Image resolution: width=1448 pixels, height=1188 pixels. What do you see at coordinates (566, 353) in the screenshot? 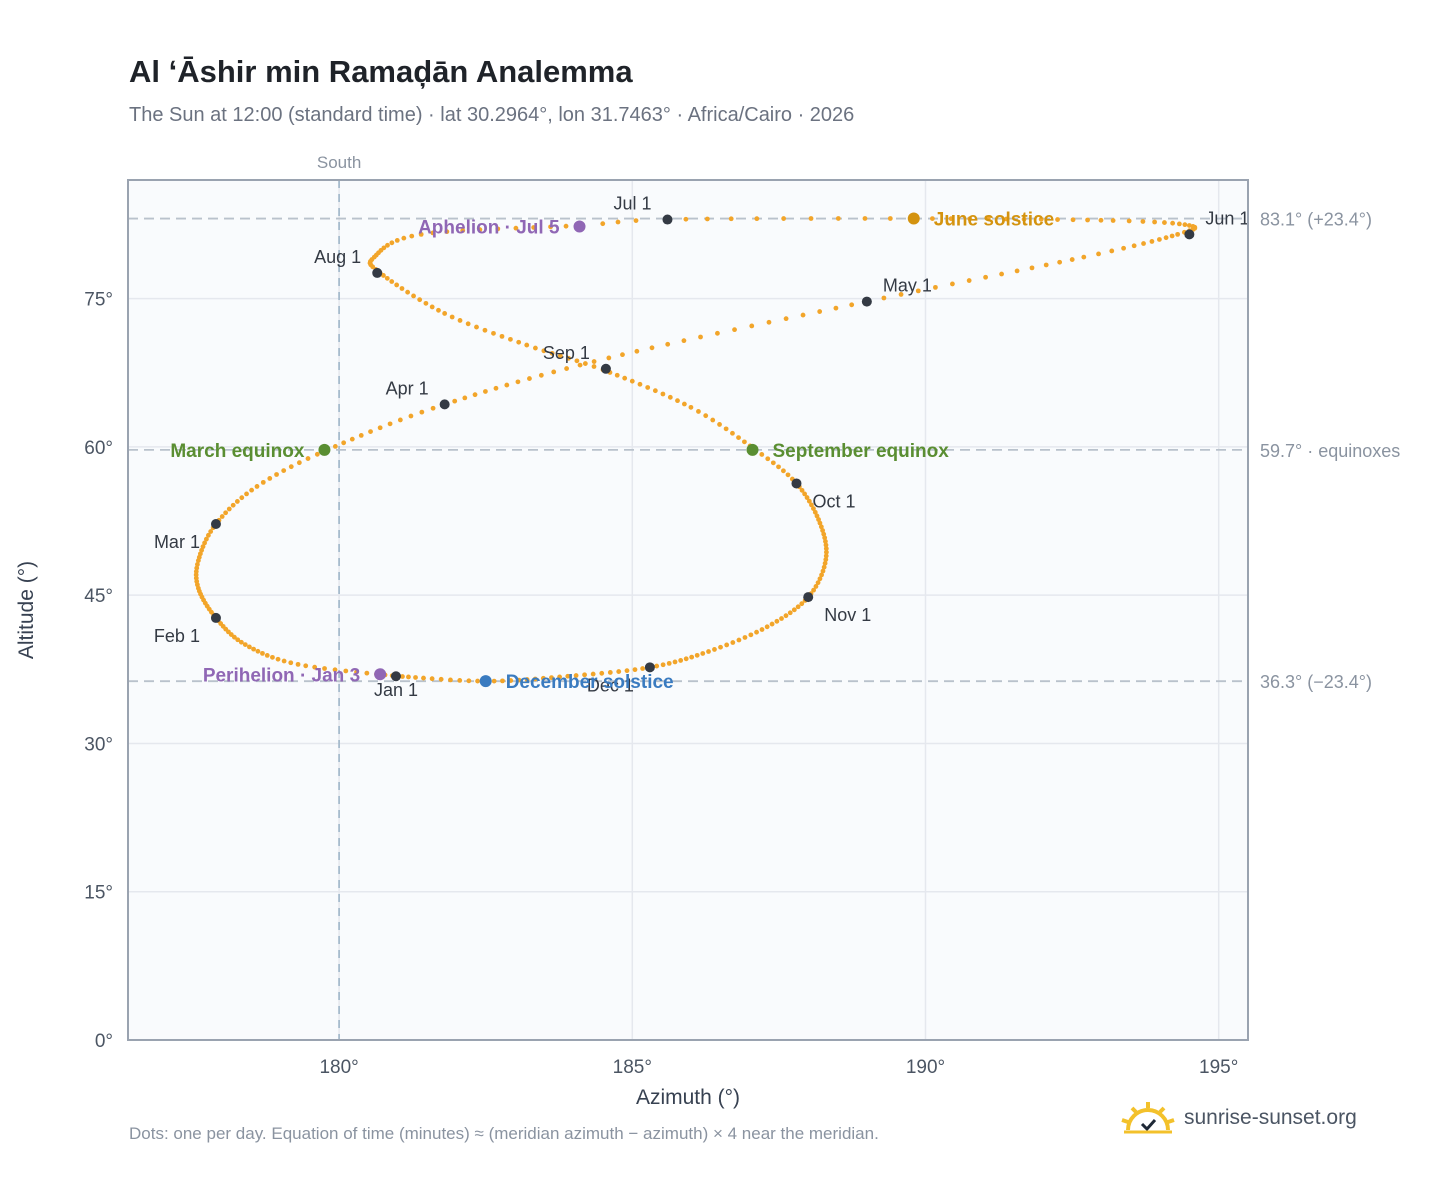
I see `month-marker-label: Sep 1` at bounding box center [566, 353].